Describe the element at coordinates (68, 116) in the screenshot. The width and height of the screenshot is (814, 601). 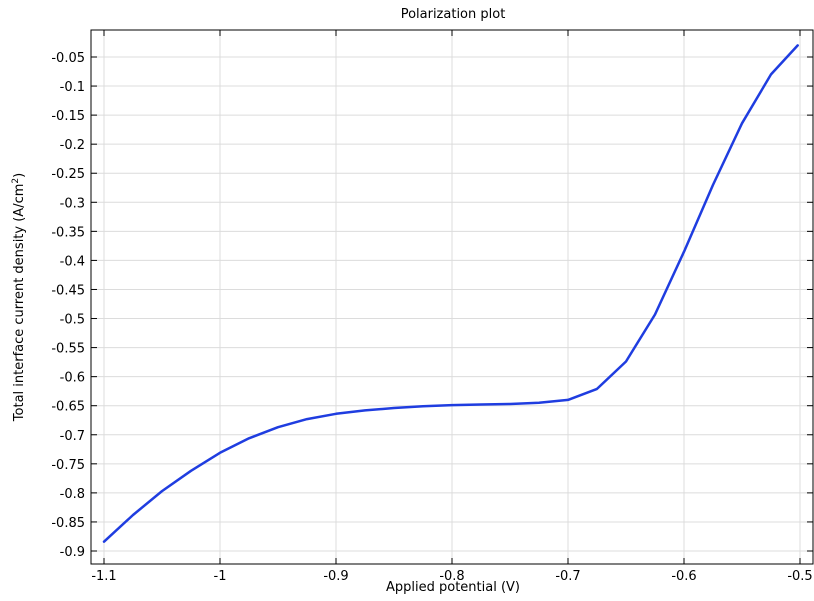
I see `y-tick-label: -0.15` at that location.